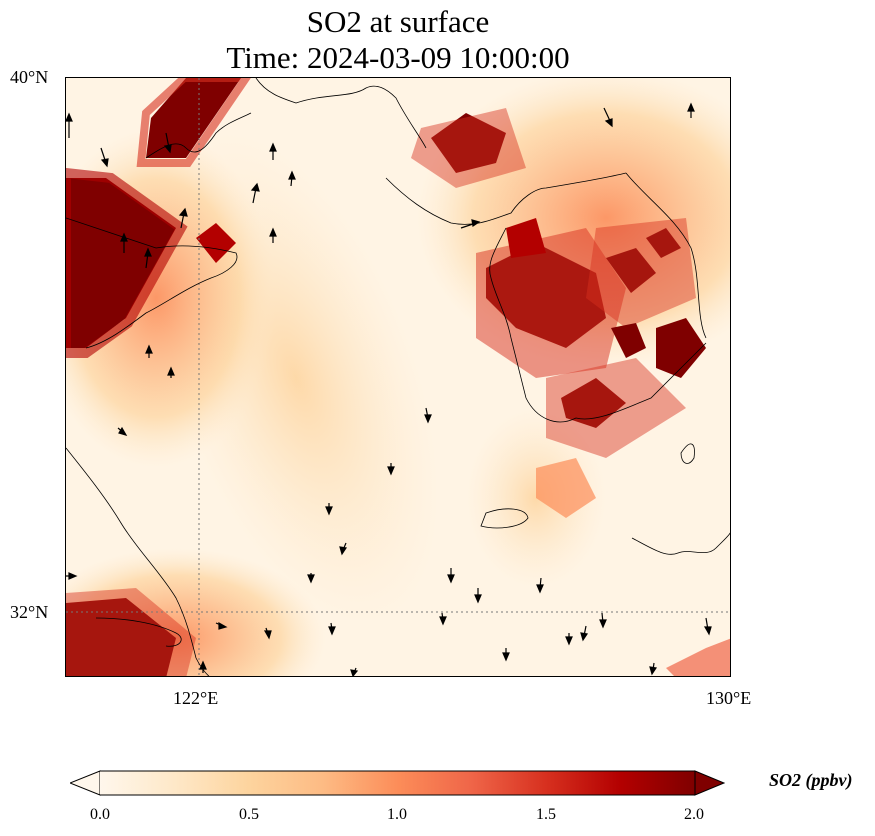 The height and width of the screenshot is (836, 875). What do you see at coordinates (546, 814) in the screenshot?
I see `colorbar-tick-3: 1.5` at bounding box center [546, 814].